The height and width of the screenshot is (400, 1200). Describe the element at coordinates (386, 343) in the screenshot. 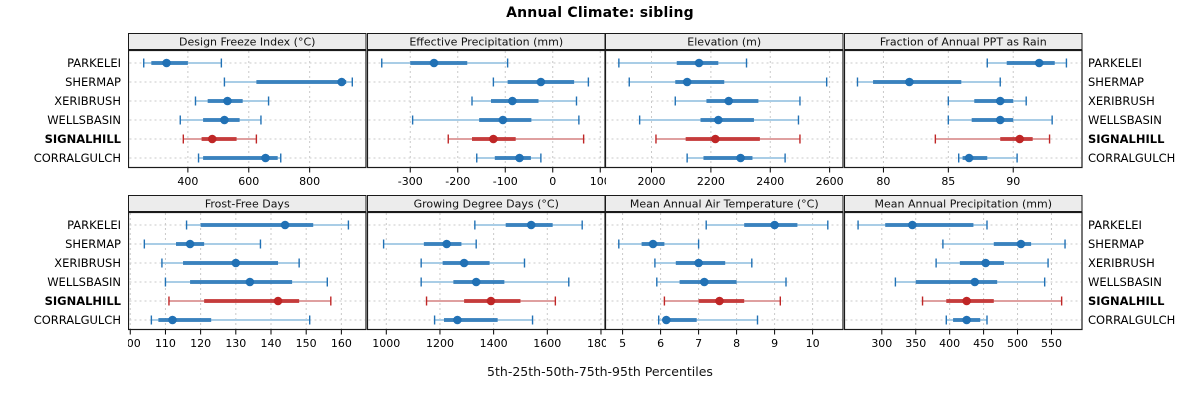

I see `tick-label: 1000` at that location.